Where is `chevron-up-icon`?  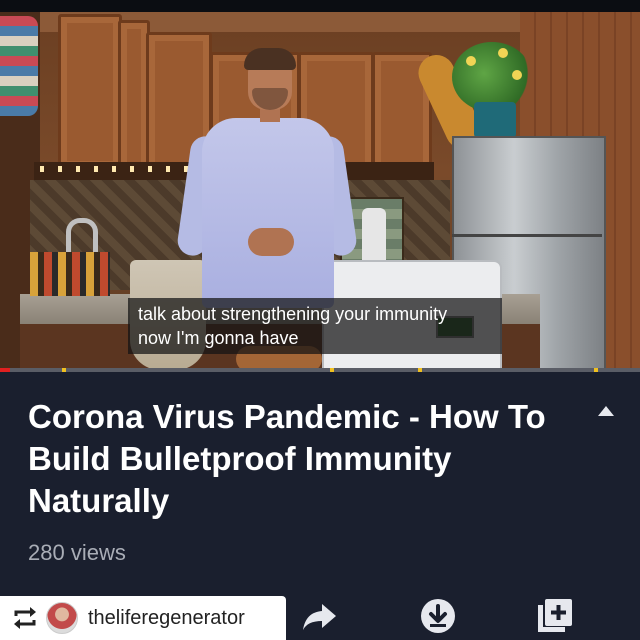 chevron-up-icon is located at coordinates (606, 411).